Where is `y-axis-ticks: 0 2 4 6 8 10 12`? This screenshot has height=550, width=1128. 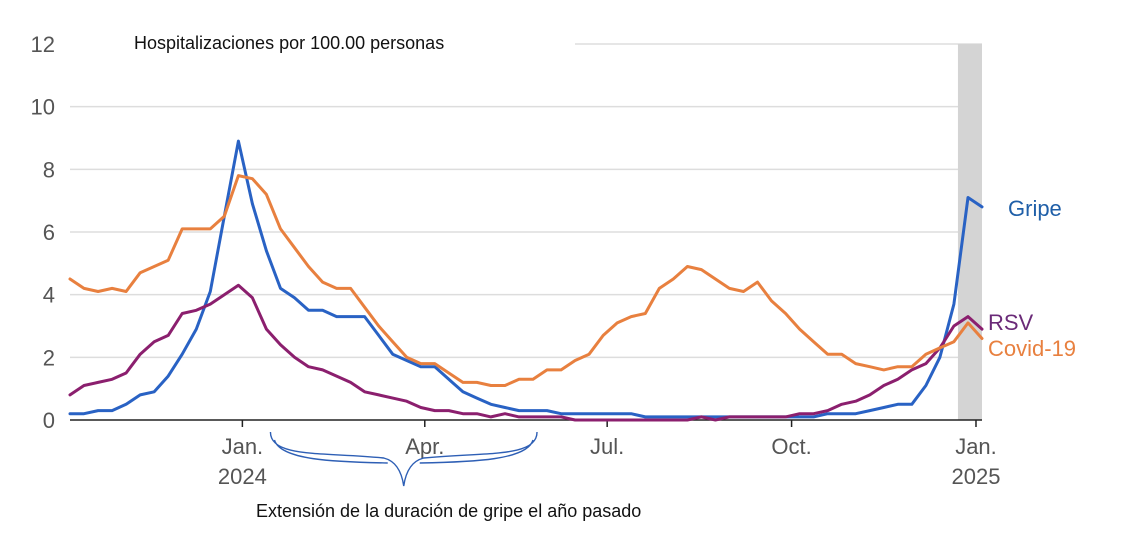
y-axis-ticks: 0 2 4 6 8 10 12 is located at coordinates (43, 232).